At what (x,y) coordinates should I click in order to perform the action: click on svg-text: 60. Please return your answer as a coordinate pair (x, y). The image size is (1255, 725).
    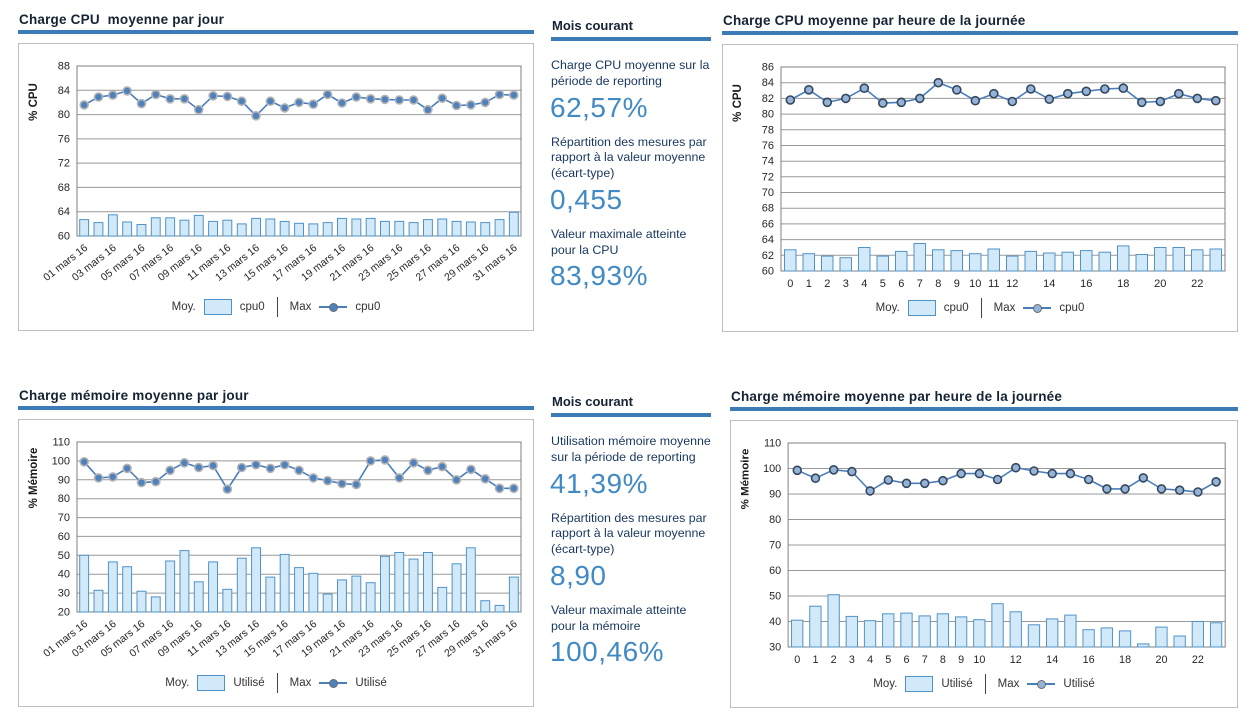
    Looking at the image, I should click on (64, 537).